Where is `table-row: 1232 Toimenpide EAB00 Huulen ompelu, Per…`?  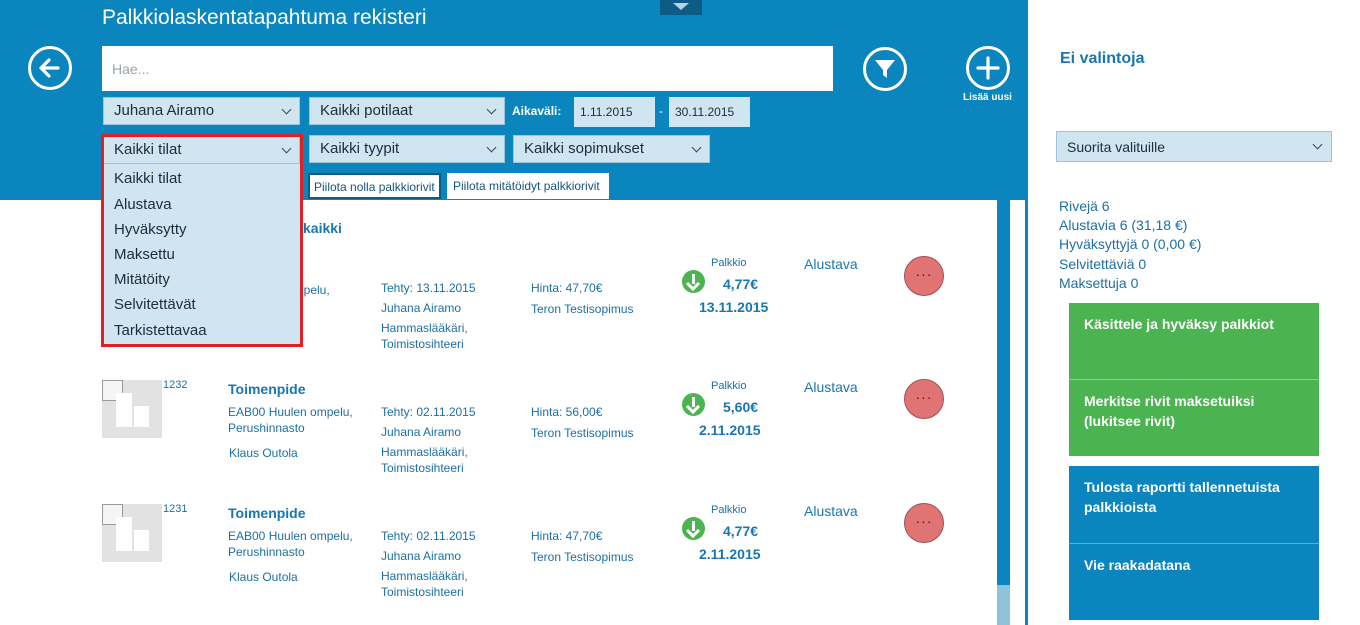 table-row: 1232 Toimenpide EAB00 Huulen ompelu, Per… is located at coordinates (495, 437).